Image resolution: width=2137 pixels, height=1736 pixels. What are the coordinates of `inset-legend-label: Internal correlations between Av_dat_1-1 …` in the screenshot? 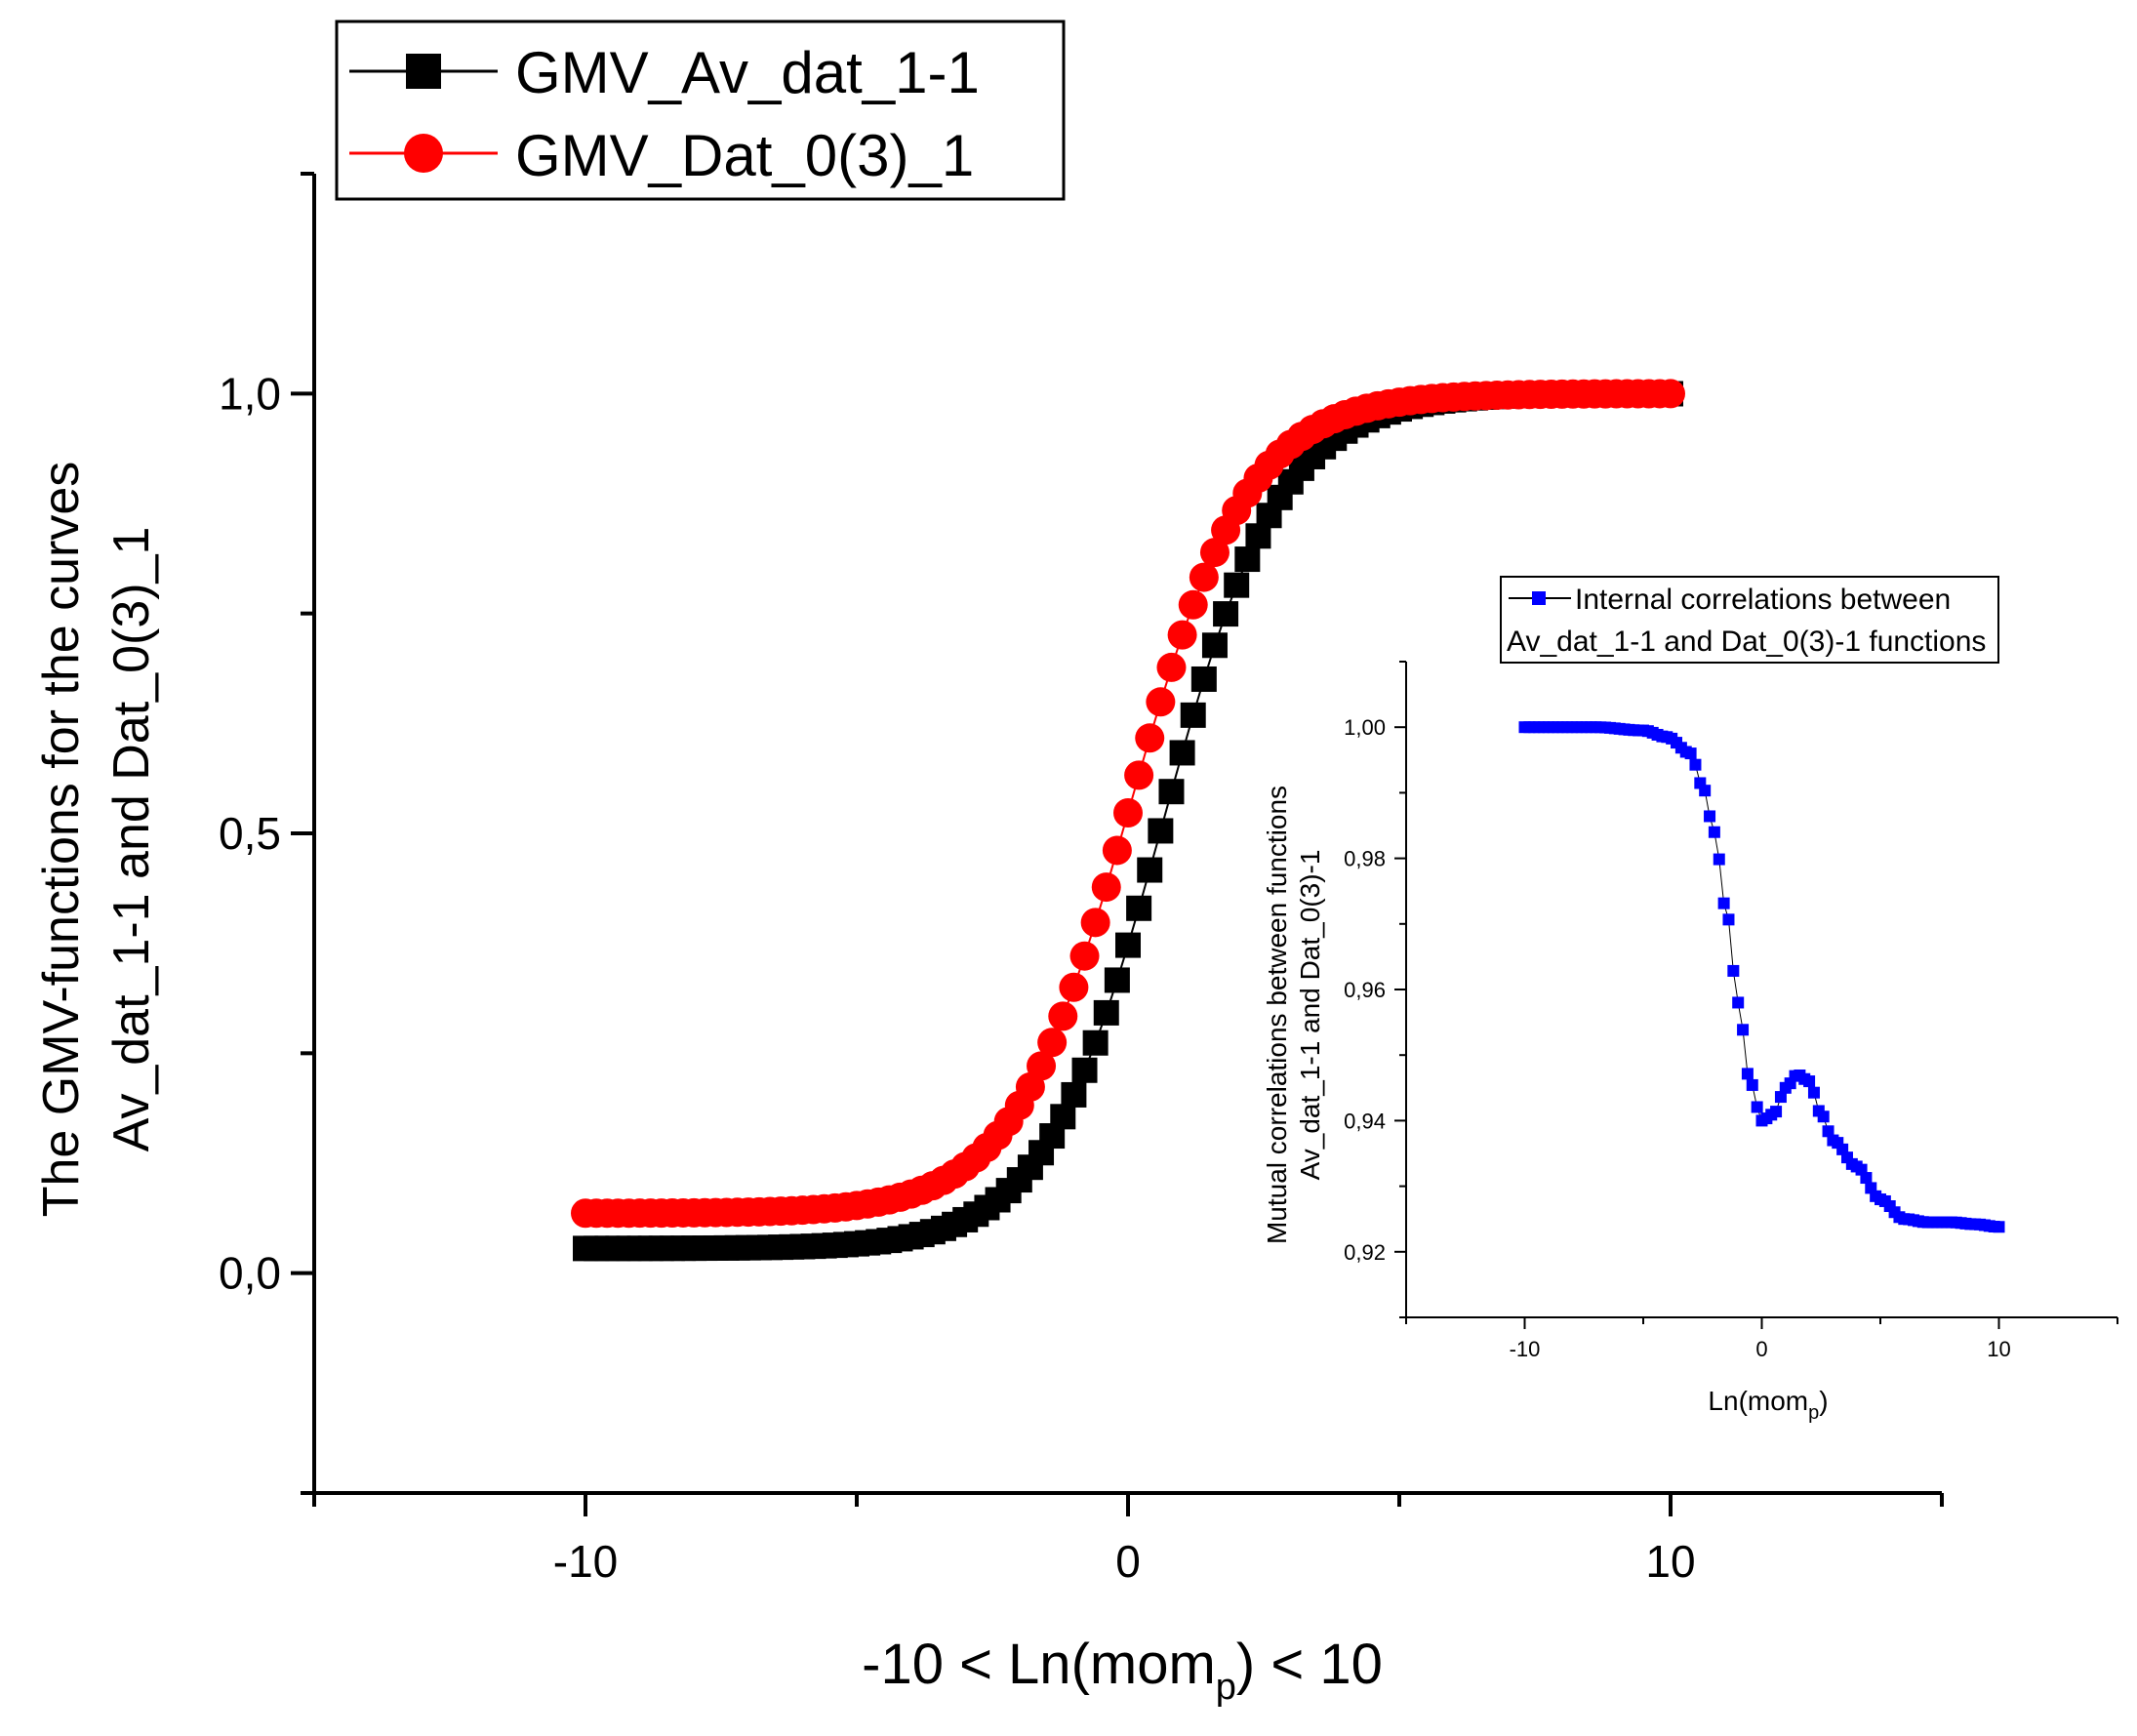 It's located at (1746, 621).